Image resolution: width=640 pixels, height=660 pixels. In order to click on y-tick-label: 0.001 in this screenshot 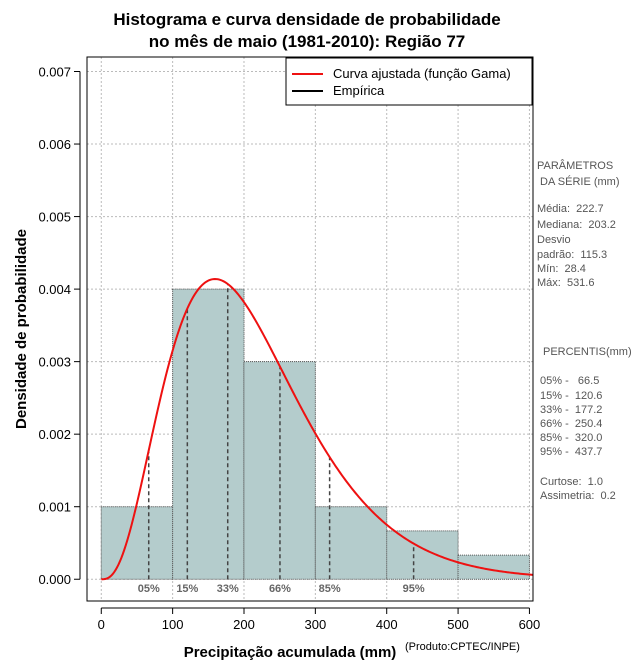, I will do `click(54, 507)`.